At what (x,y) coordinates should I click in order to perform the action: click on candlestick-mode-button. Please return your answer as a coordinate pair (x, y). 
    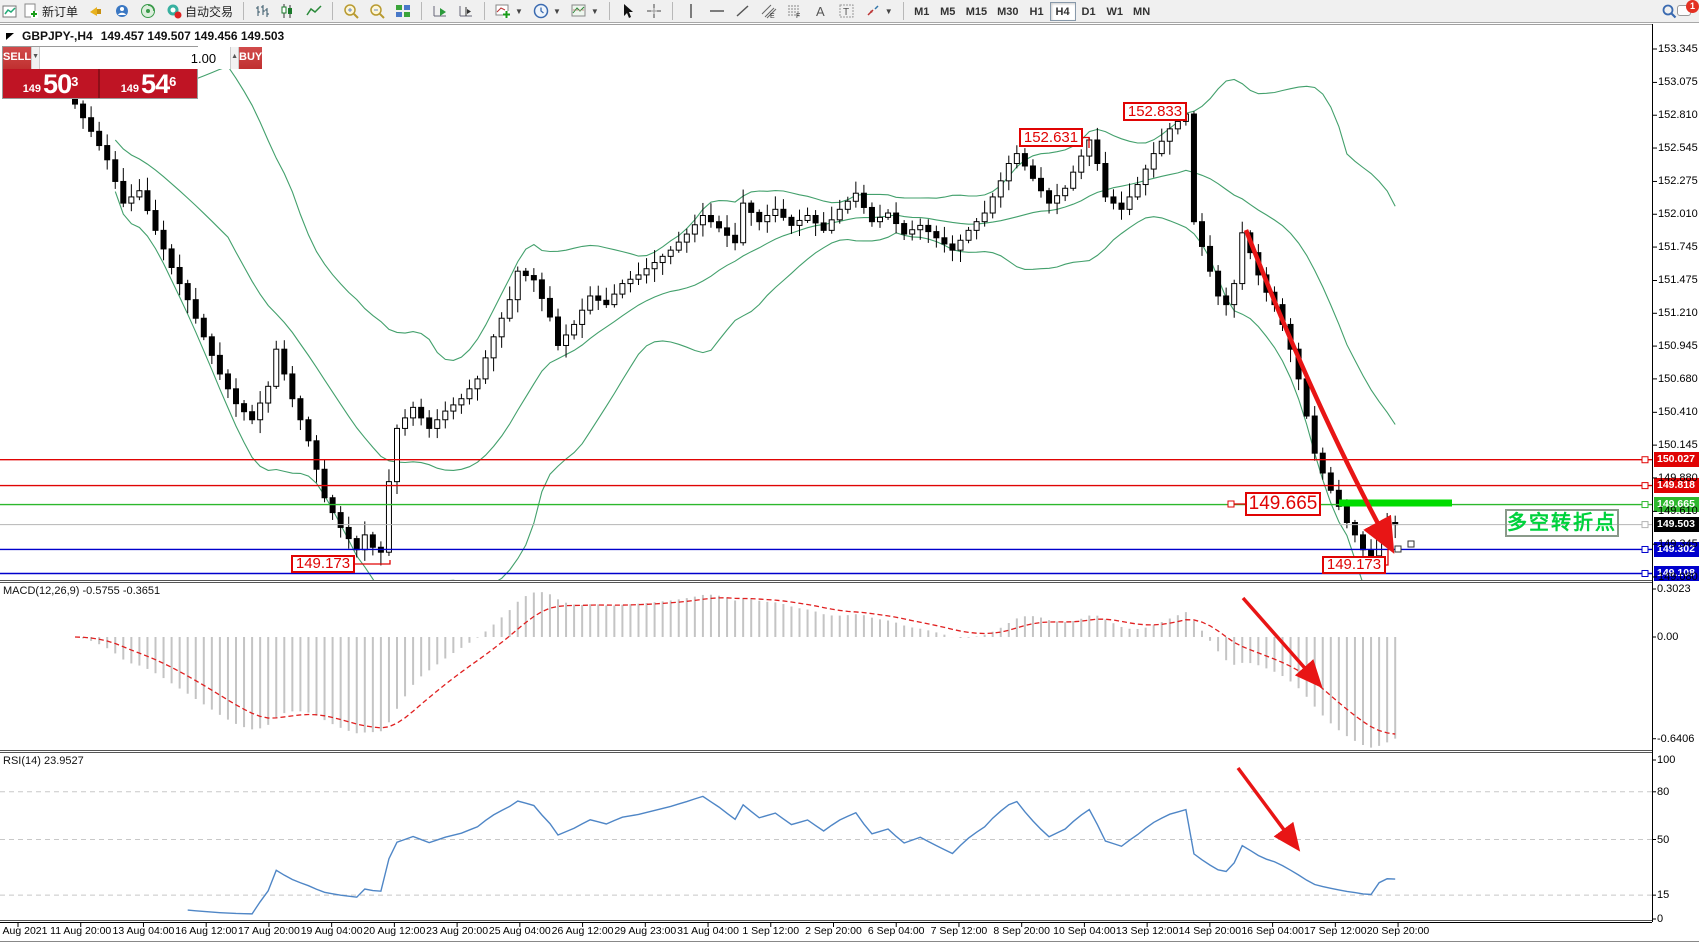
    Looking at the image, I should click on (288, 11).